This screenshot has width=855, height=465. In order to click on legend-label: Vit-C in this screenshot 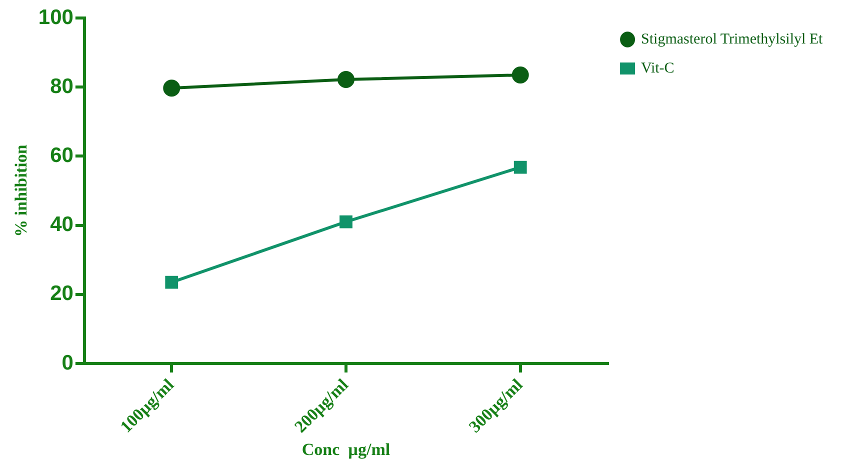, I will do `click(657, 68)`.